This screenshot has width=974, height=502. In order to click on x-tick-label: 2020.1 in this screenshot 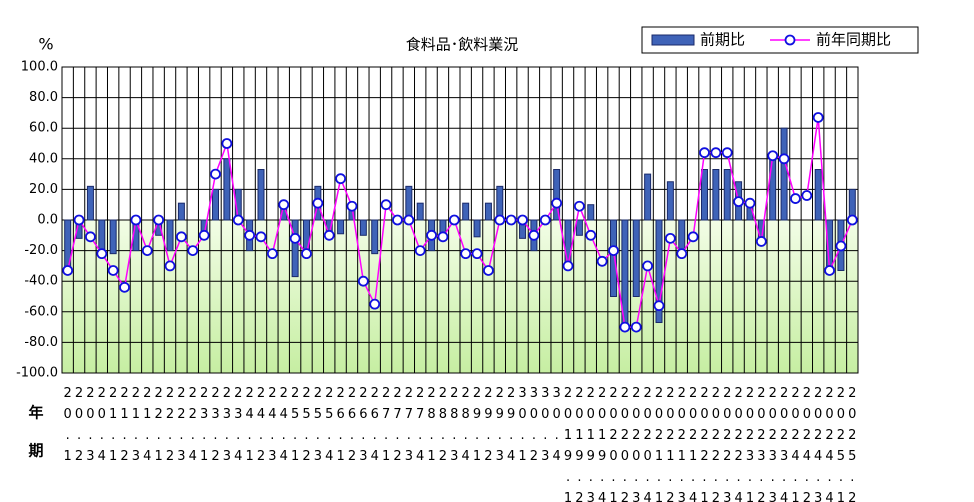, I will do `click(613, 444)`.